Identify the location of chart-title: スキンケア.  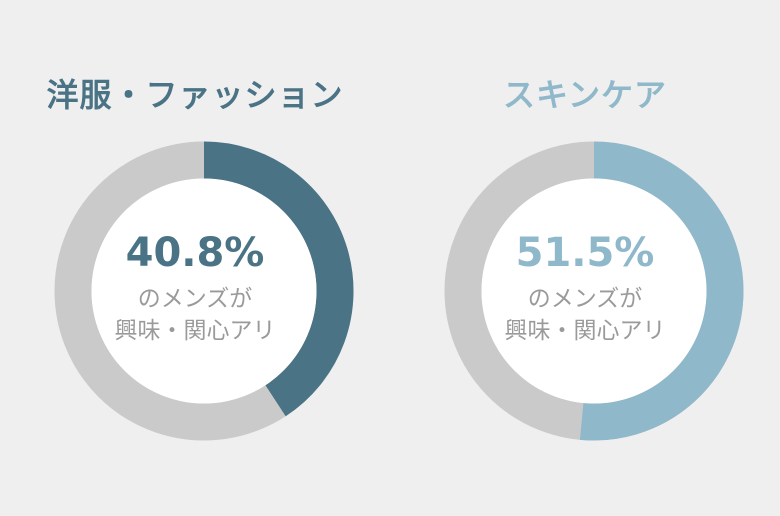
(585, 95).